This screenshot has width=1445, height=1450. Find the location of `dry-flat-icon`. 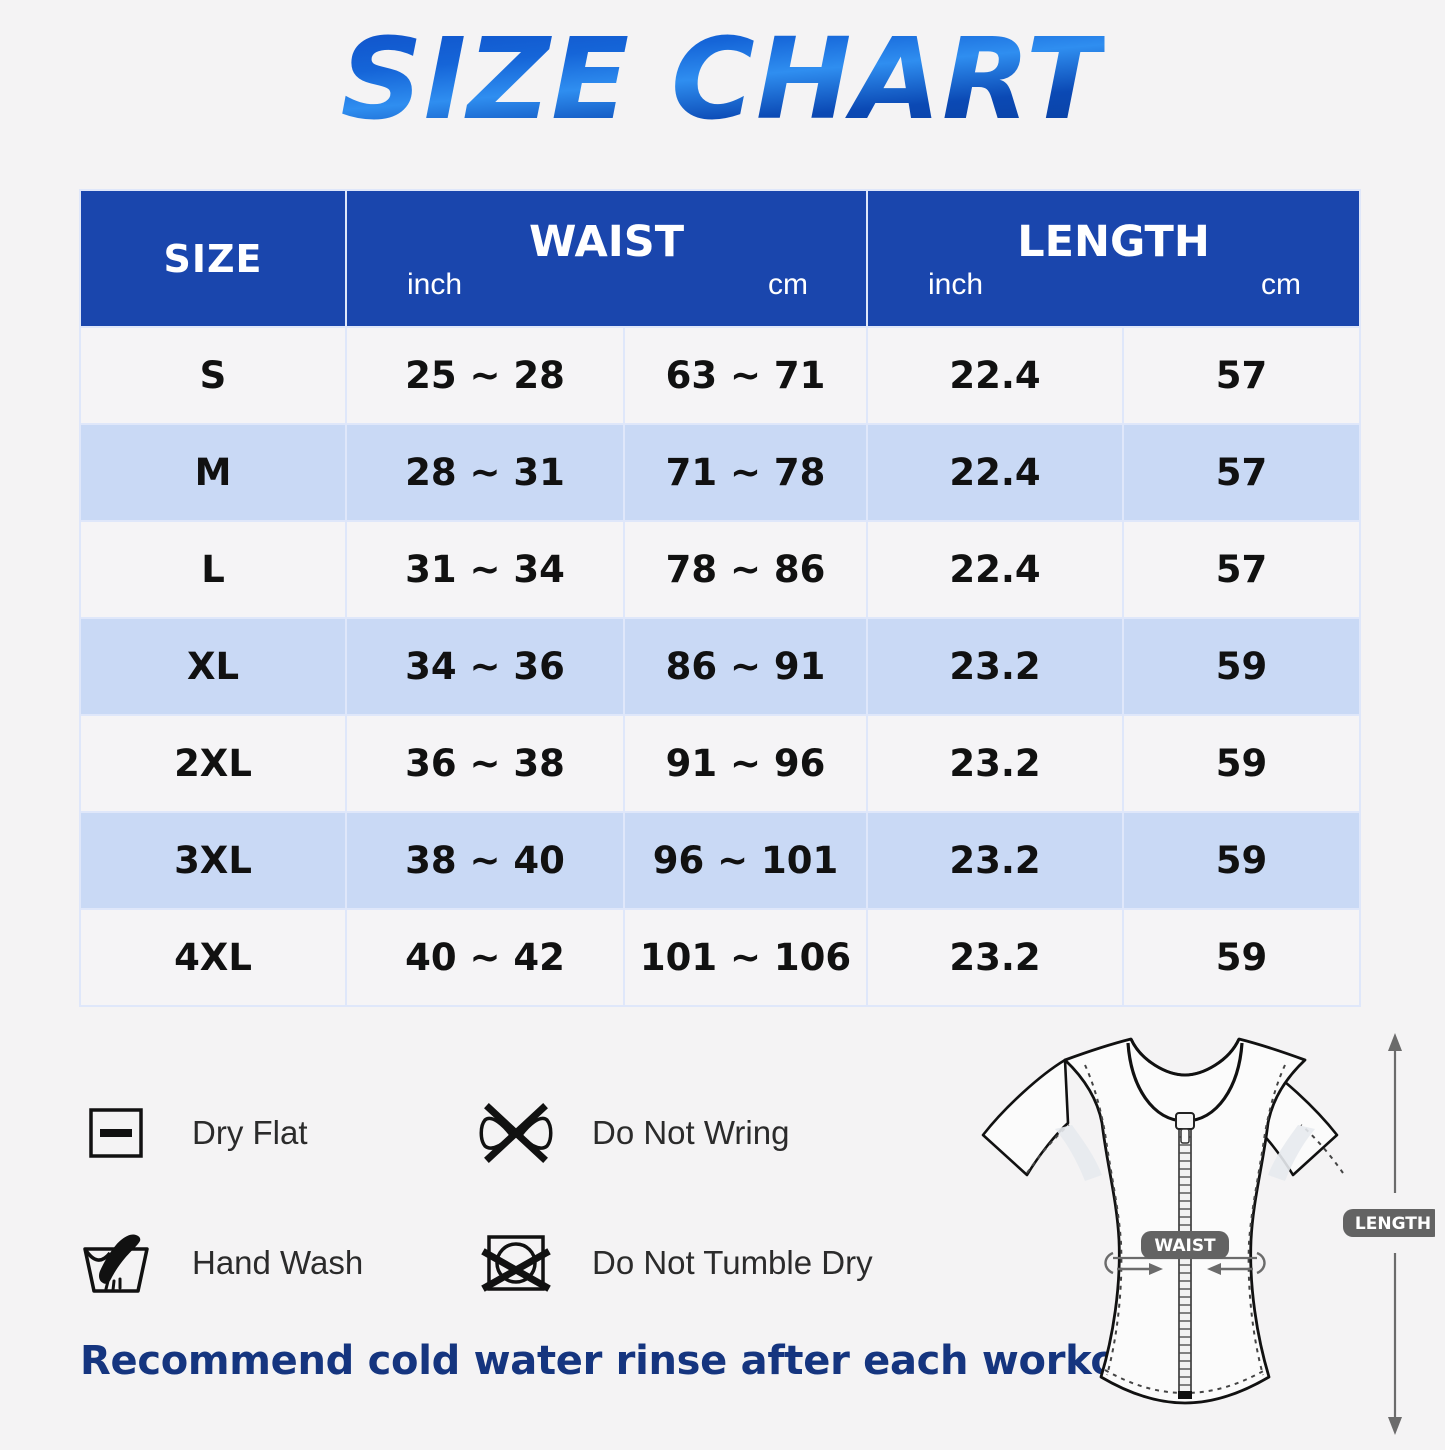

dry-flat-icon is located at coordinates (116, 1133).